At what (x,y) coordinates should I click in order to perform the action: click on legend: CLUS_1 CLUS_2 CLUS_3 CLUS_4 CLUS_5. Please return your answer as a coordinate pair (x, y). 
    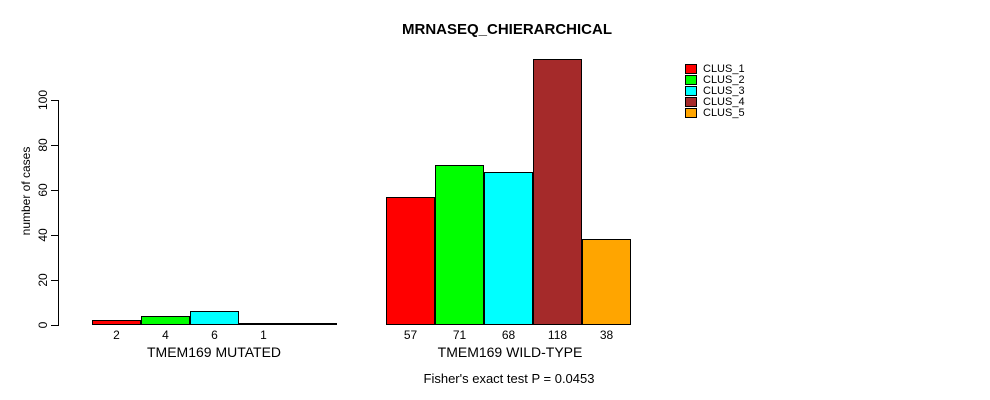
    Looking at the image, I should click on (715, 91).